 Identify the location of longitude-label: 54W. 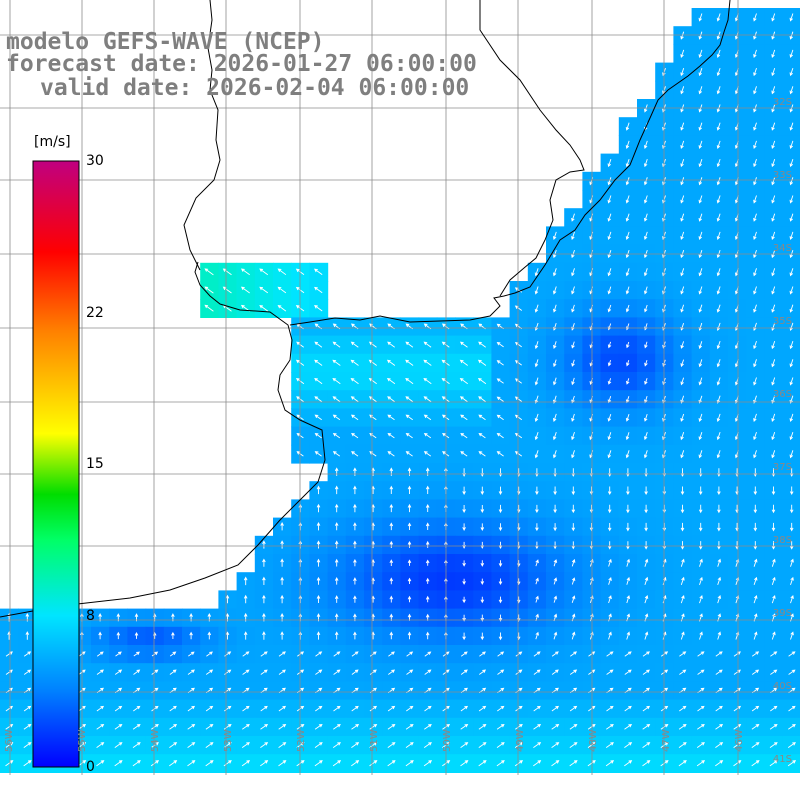
(155, 740).